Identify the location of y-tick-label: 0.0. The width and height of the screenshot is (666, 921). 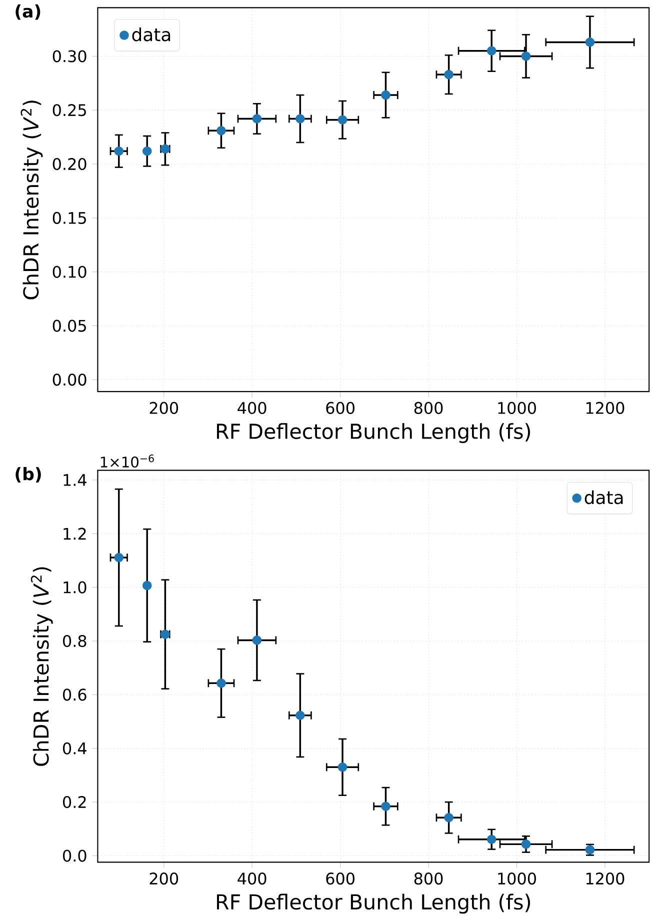
(74, 856).